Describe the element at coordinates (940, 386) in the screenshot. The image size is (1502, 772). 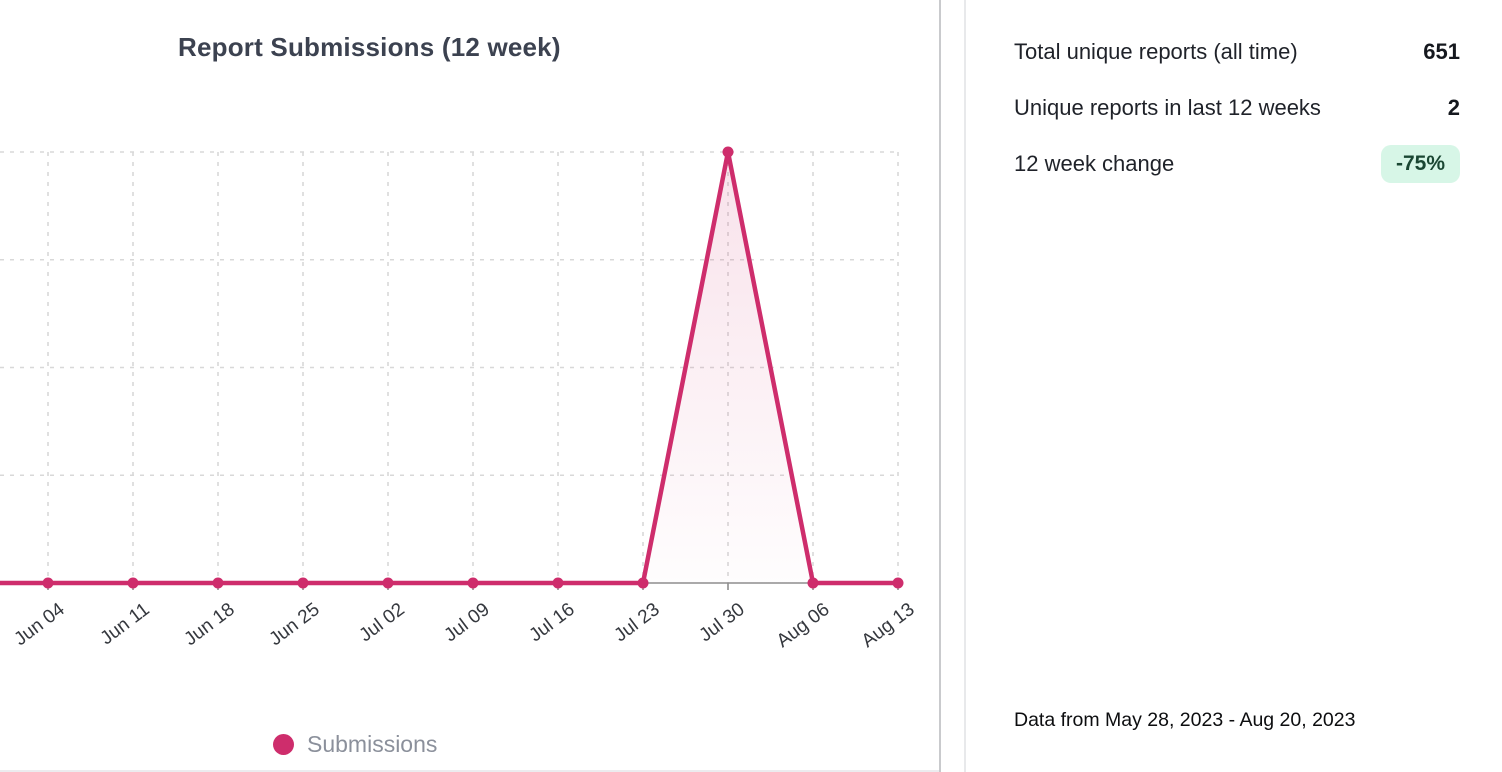
I see `vertical-divider-chart-edge` at that location.